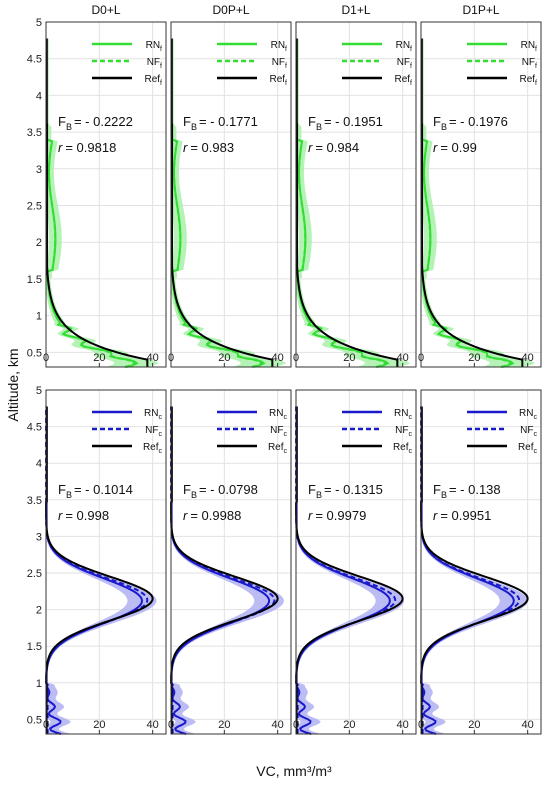 The width and height of the screenshot is (550, 785). What do you see at coordinates (95, 123) in the screenshot?
I see `fb-annotation: FB = - 0.2222` at bounding box center [95, 123].